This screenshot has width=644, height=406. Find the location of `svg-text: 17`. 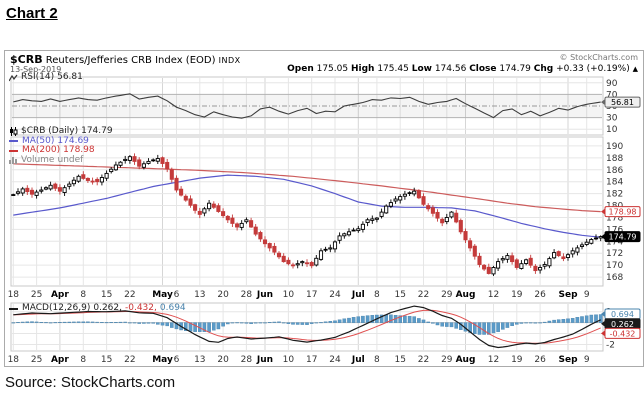

svg-text: 17 is located at coordinates (311, 360).